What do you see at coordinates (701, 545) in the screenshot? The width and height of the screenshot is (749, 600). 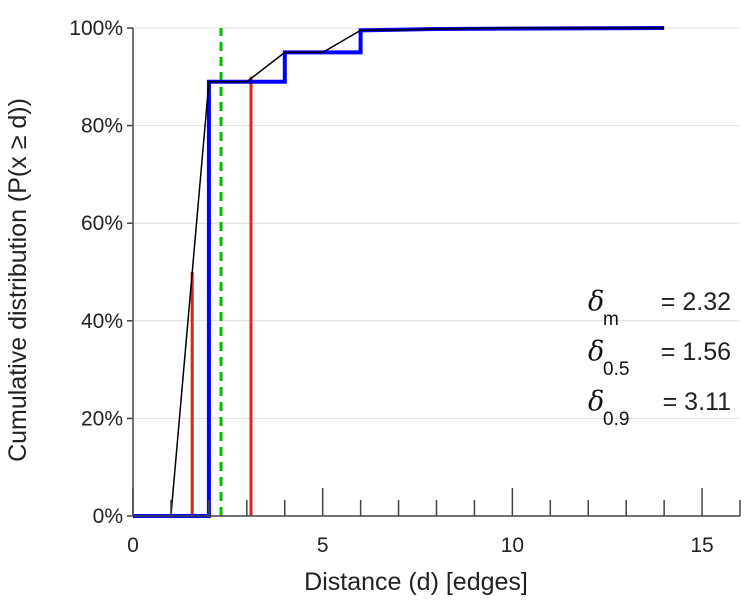 I see `x-tick-label: 15` at bounding box center [701, 545].